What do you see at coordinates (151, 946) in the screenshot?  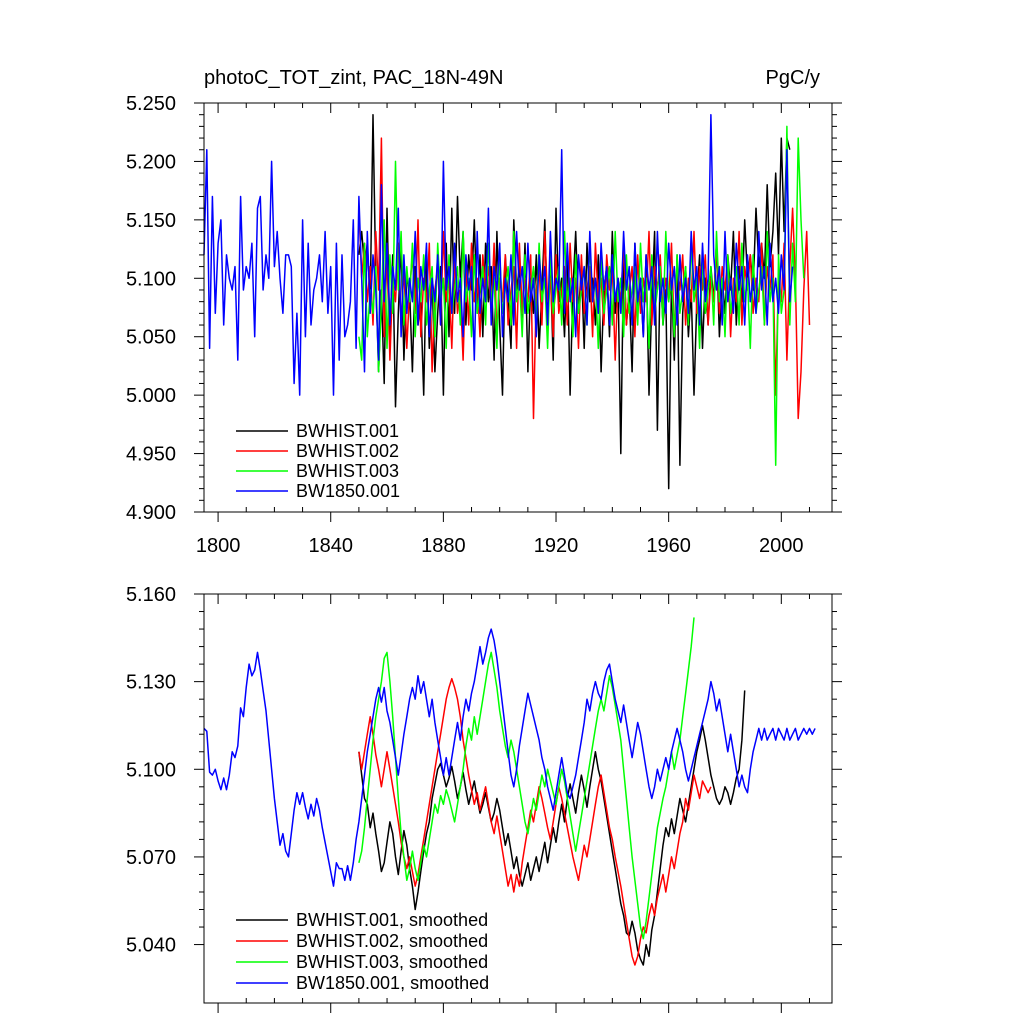 I see `bottom-chart-y-tick-label: 5.040` at bounding box center [151, 946].